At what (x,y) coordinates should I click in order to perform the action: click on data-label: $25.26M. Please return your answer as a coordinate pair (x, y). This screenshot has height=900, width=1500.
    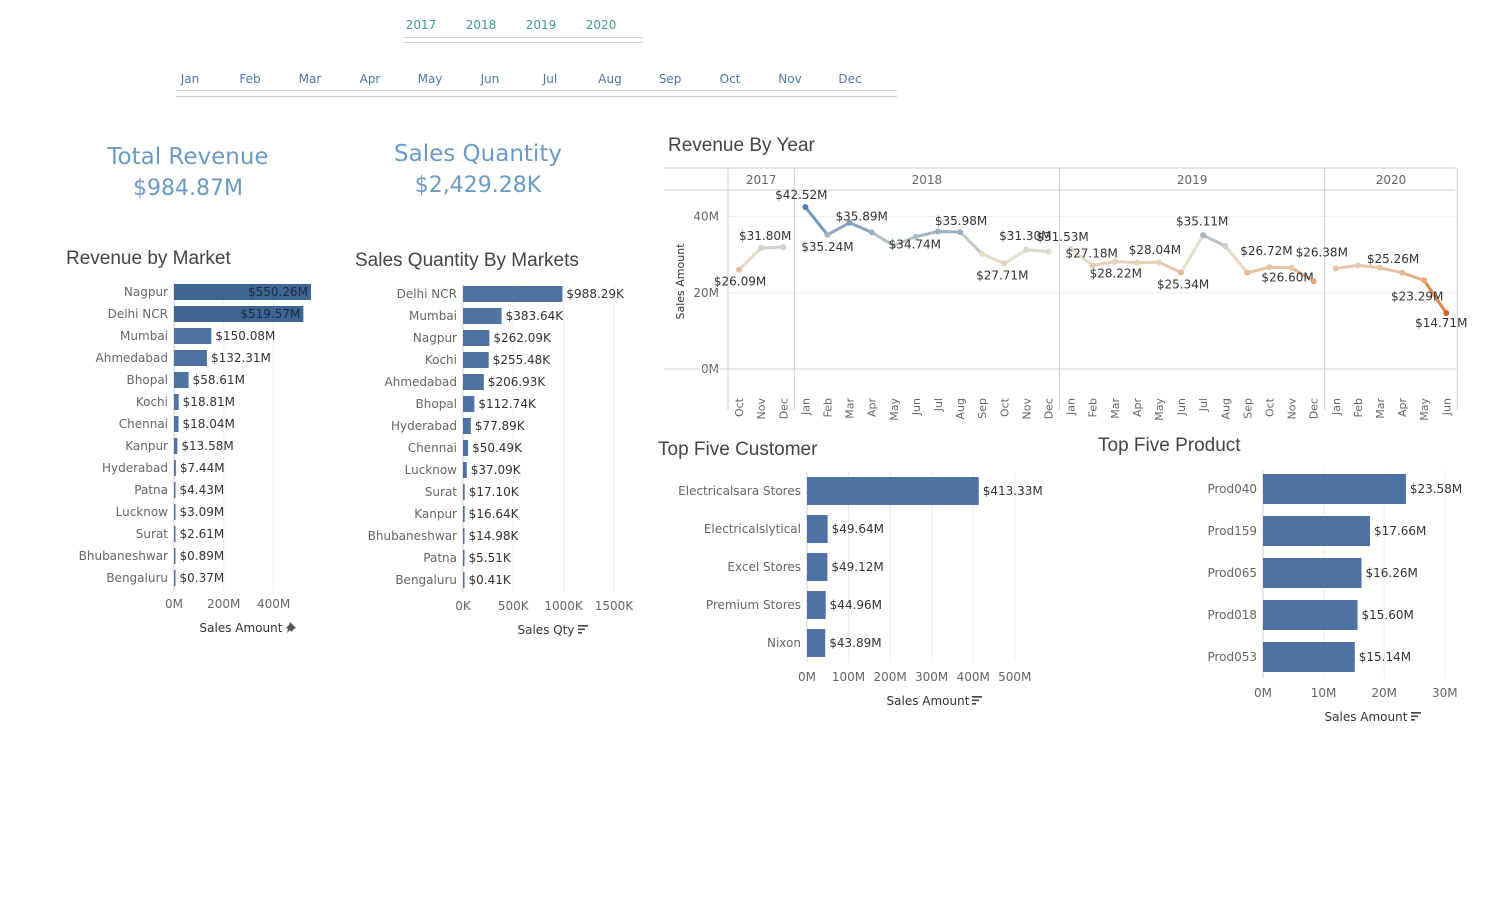
    Looking at the image, I should click on (1393, 259).